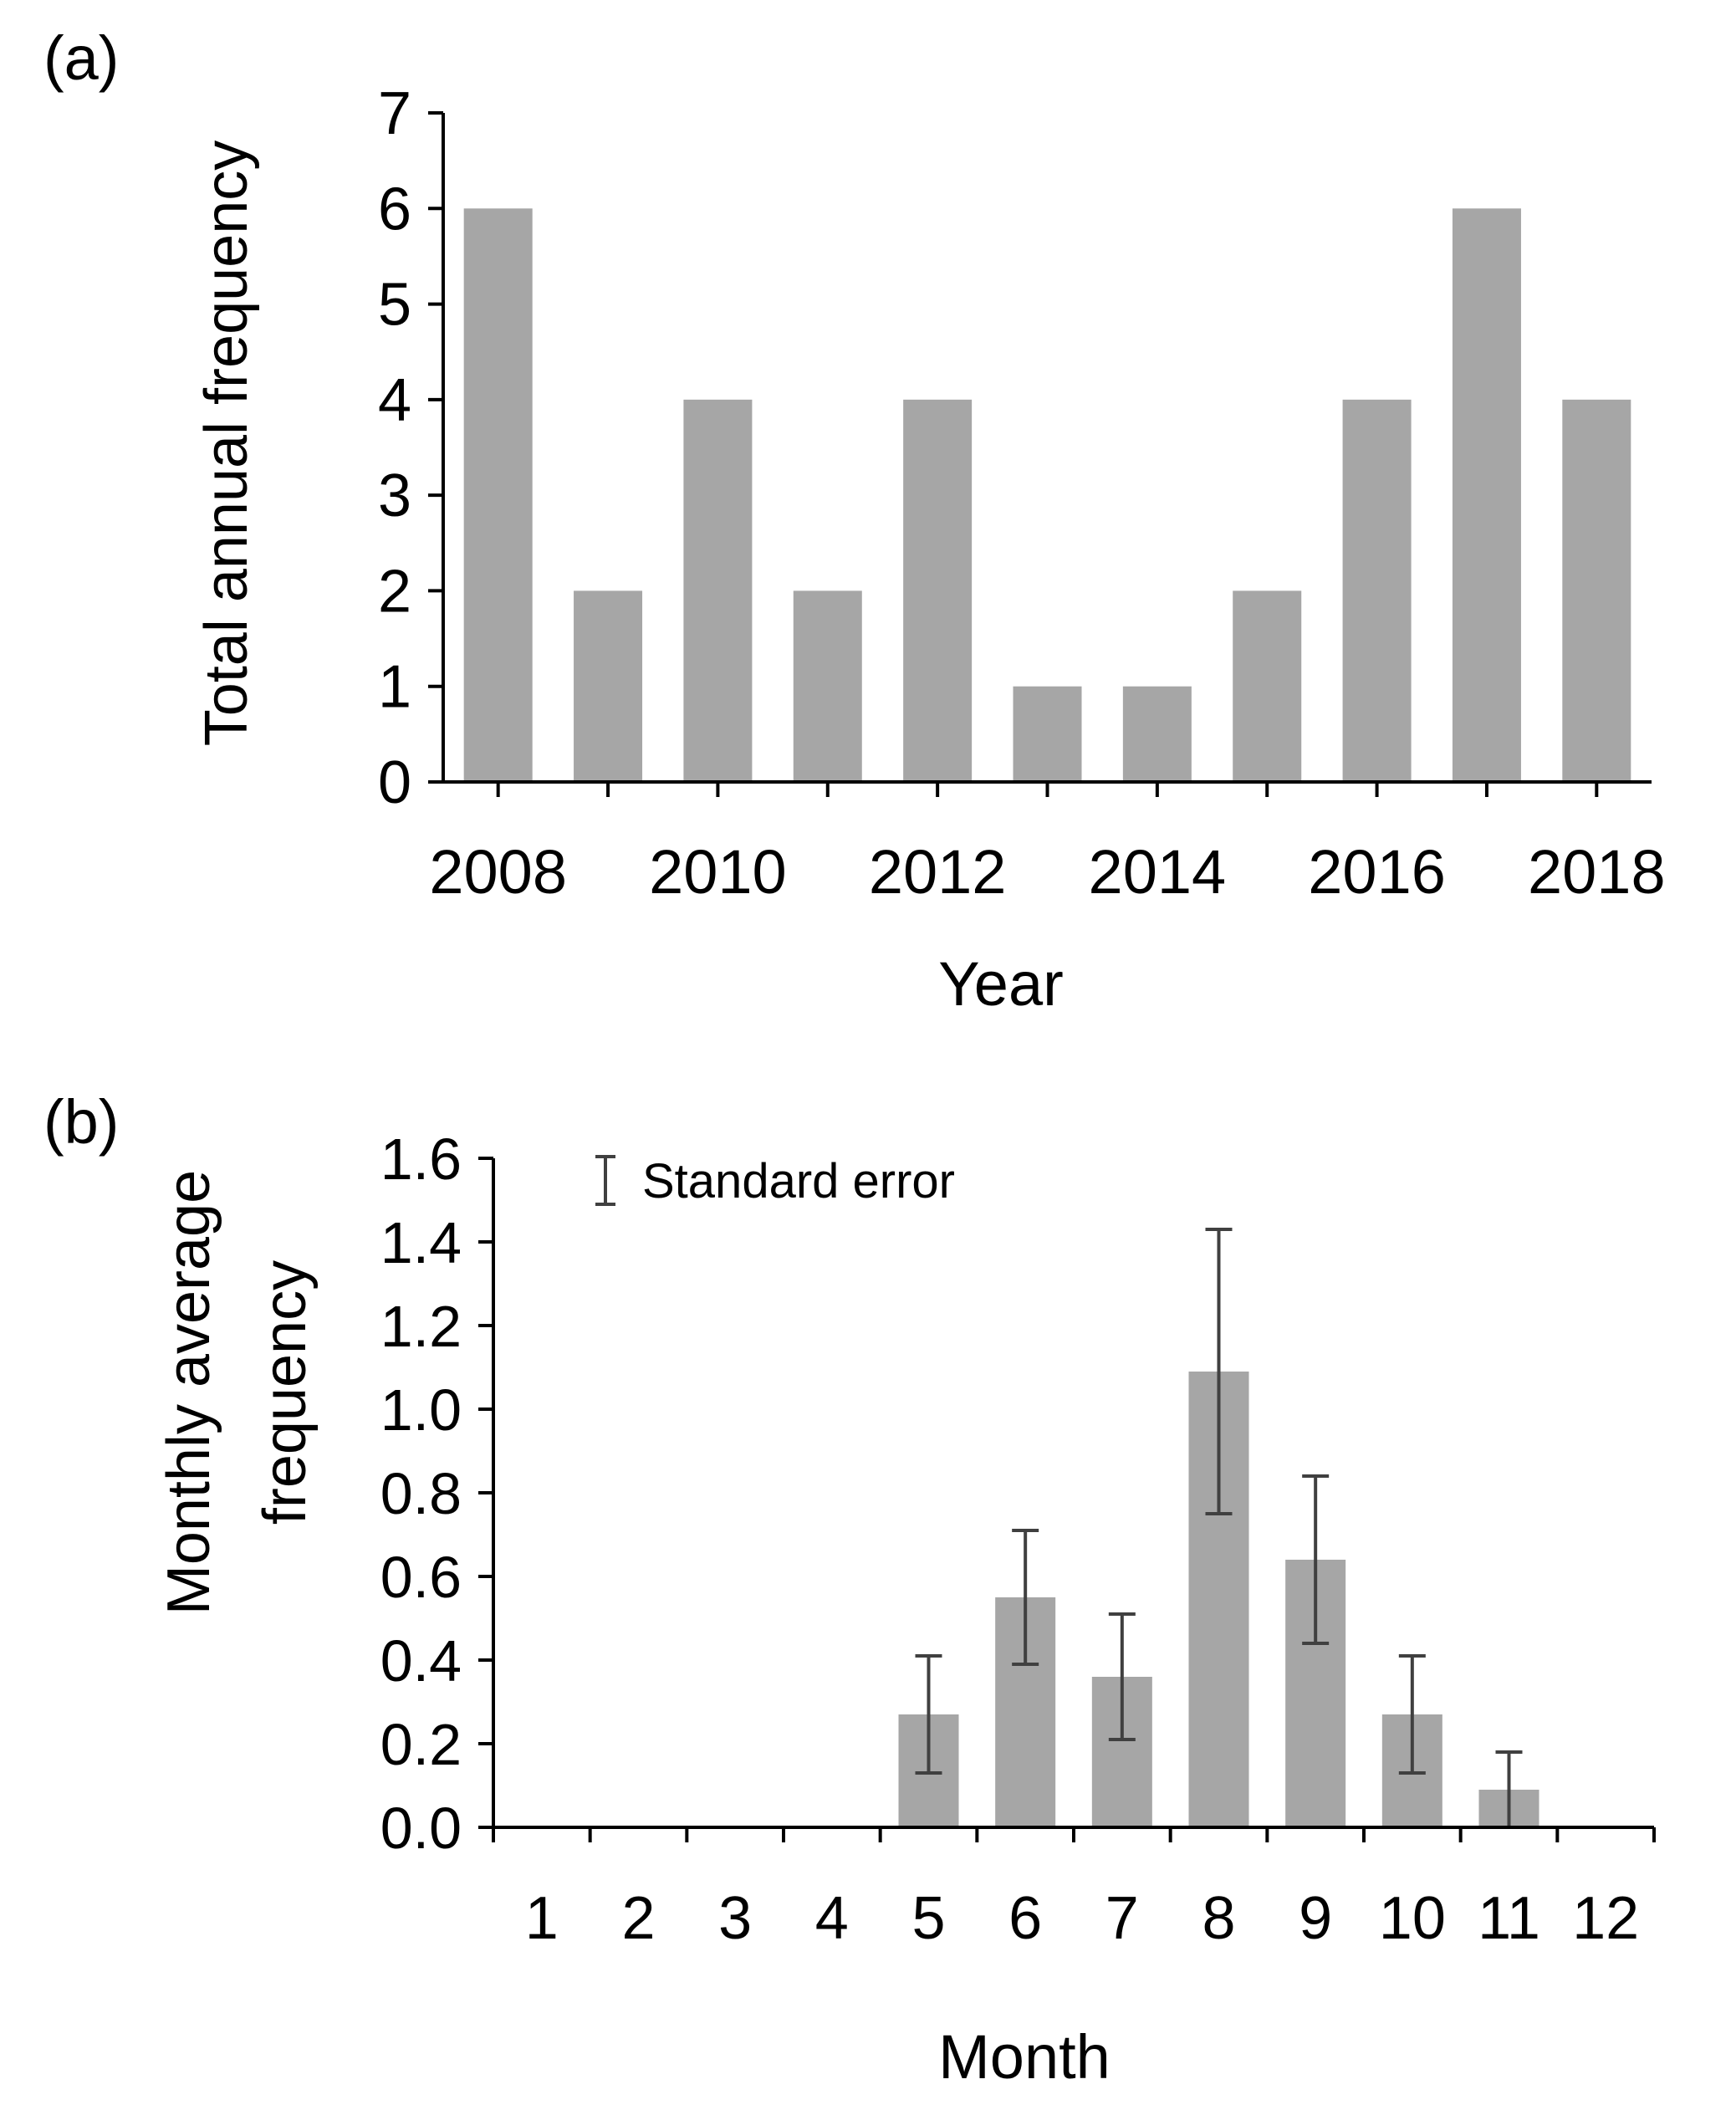 This screenshot has width=1736, height=2110. Describe the element at coordinates (394, 210) in the screenshot. I see `y-tick-label: 6` at that location.